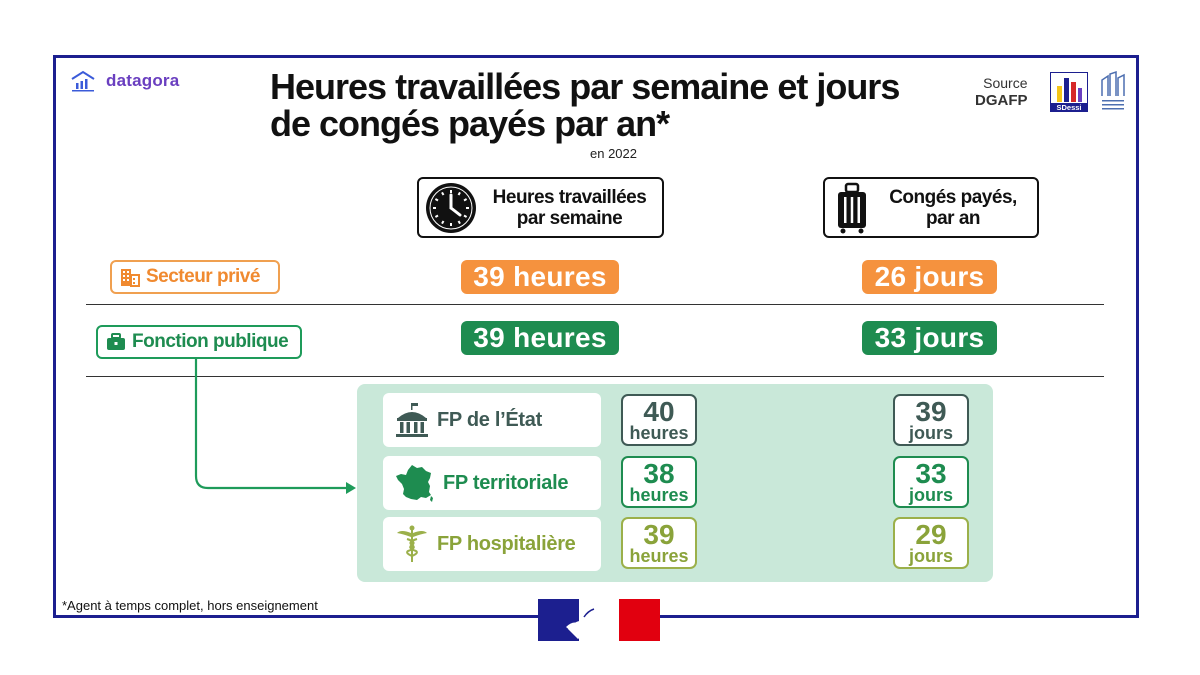 The width and height of the screenshot is (1200, 675). Describe the element at coordinates (412, 543) in the screenshot. I see `caduceus-icon` at that location.